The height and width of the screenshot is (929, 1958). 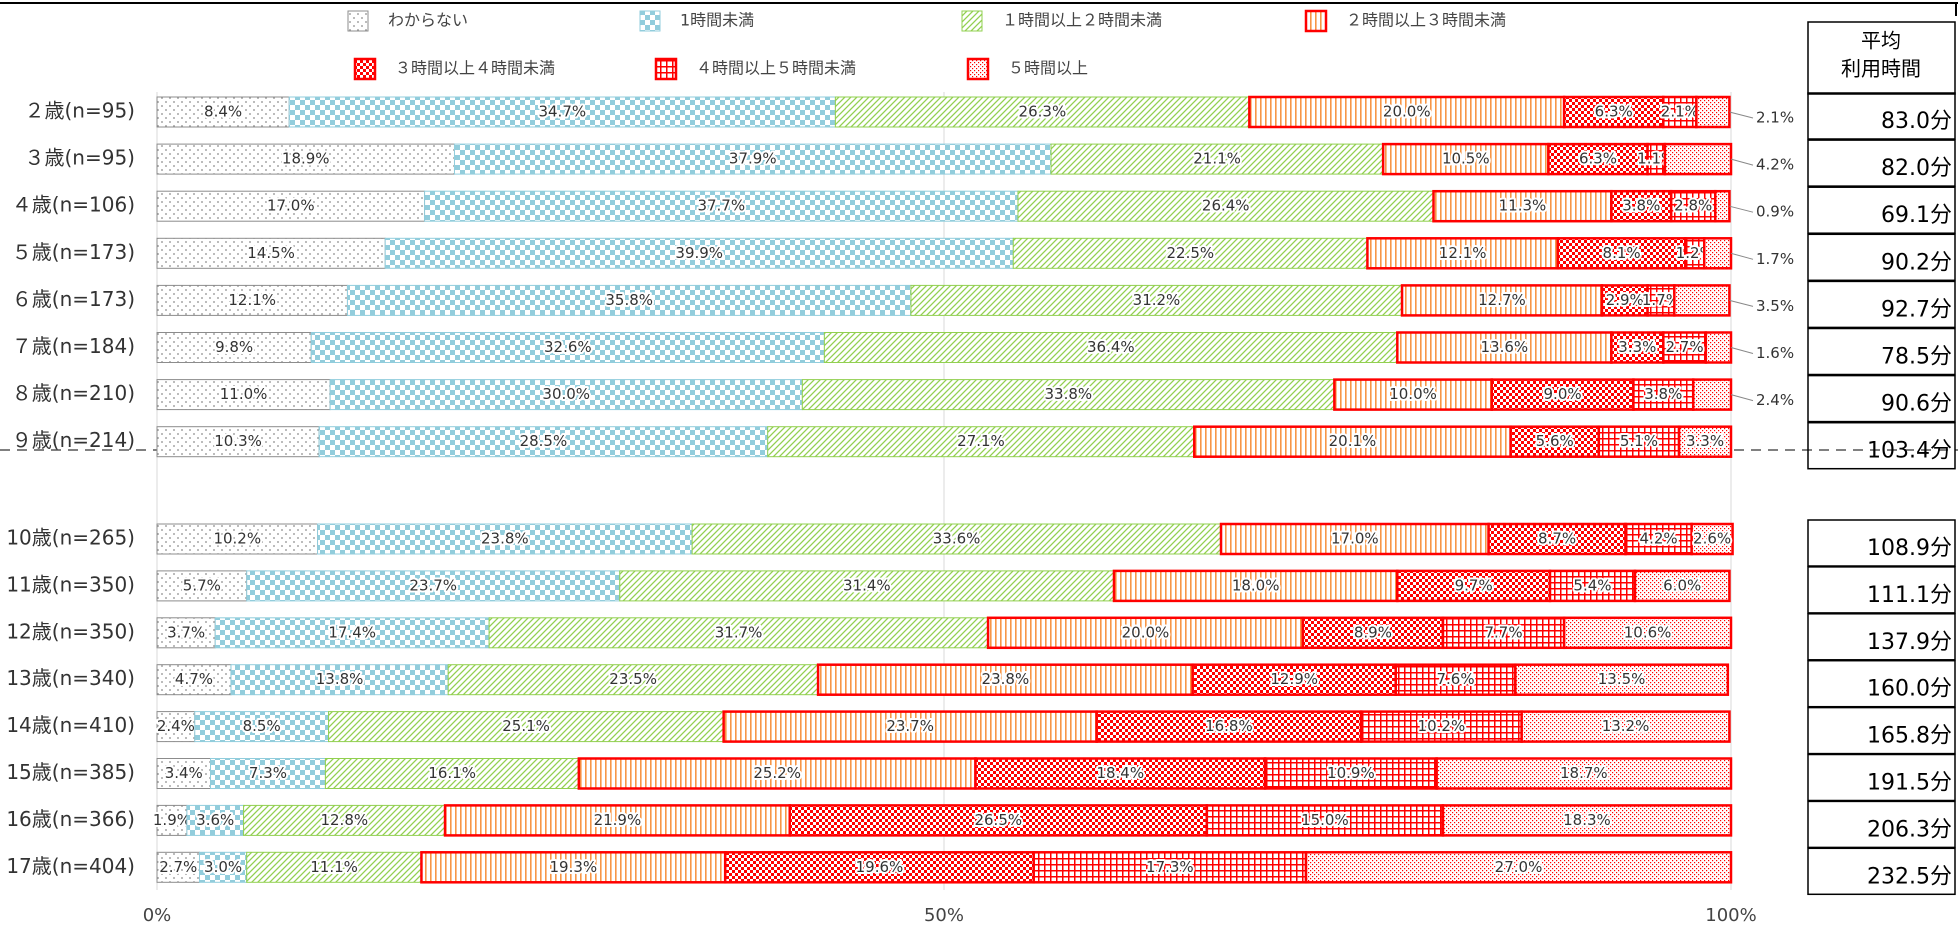 I want to click on value-label: 18.7%, so click(x=1584, y=773).